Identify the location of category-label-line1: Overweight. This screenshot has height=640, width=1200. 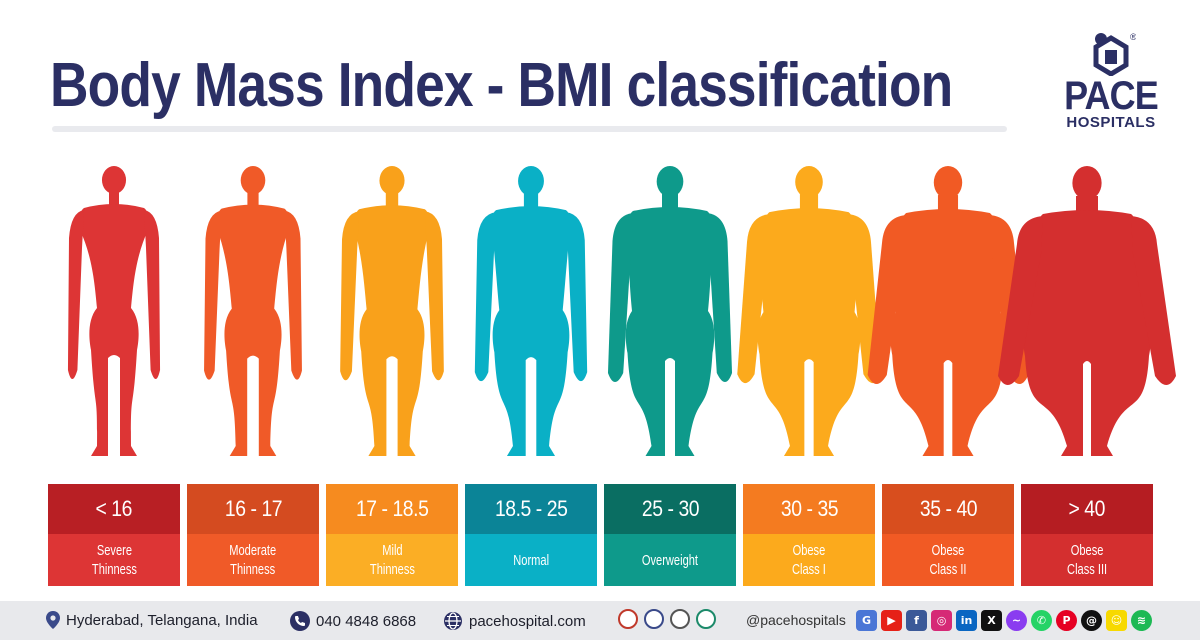
(670, 560).